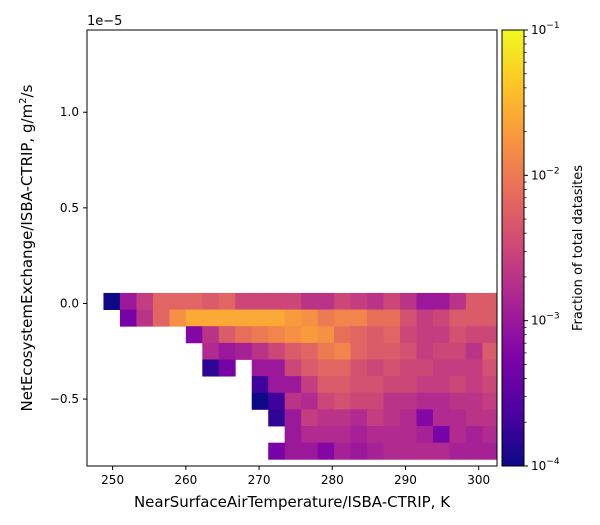  Describe the element at coordinates (542, 247) in the screenshot. I see `colorbar-ticks: 10−1 10−2 10−3 10−4` at that location.